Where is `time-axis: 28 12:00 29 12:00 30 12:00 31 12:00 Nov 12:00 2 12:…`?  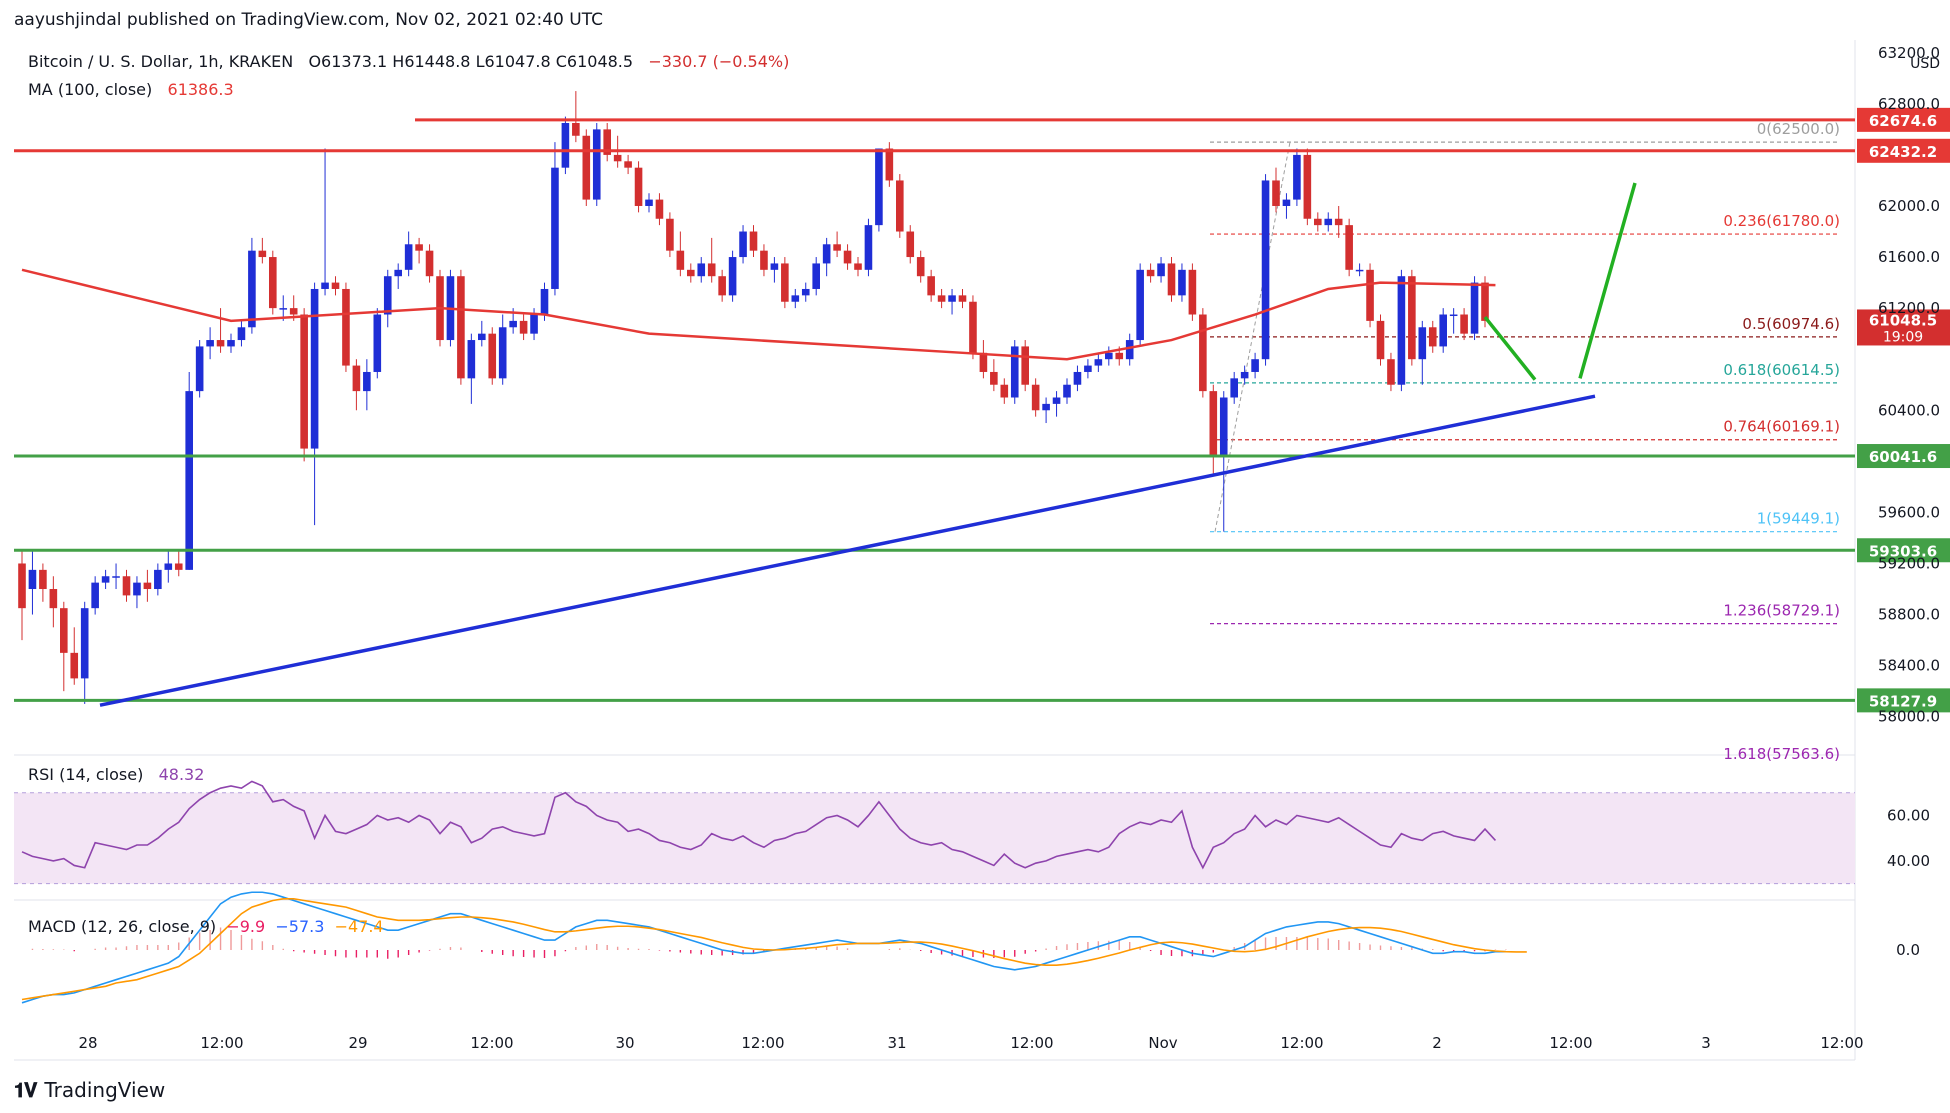
time-axis: 28 12:00 29 12:00 30 12:00 31 12:00 Nov 12:00 2 12:… is located at coordinates (970, 1043).